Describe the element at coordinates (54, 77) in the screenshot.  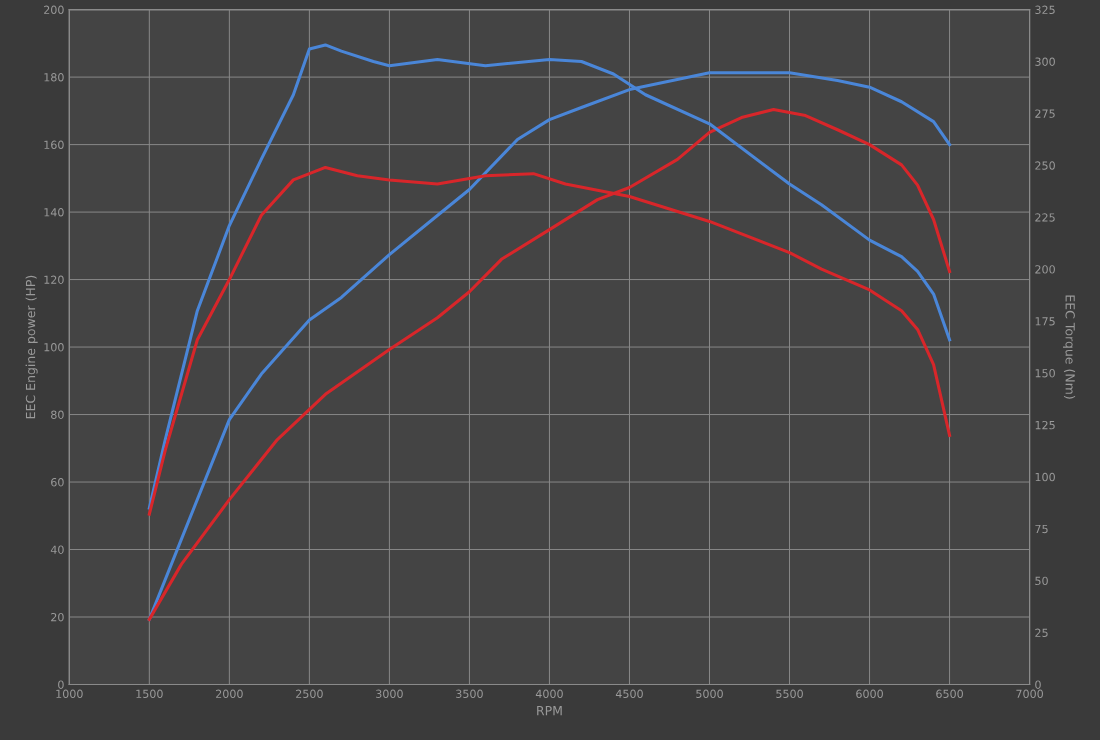
I see `y-tick-label: 180` at that location.